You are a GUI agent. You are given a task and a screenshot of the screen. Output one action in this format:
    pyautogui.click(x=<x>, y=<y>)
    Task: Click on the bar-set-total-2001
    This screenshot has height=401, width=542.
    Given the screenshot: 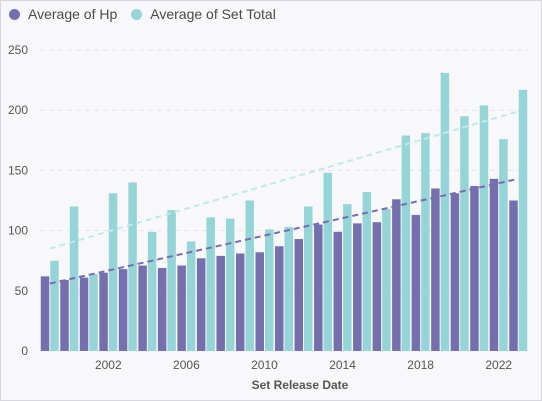 What is the action you would take?
    pyautogui.click(x=93, y=312)
    